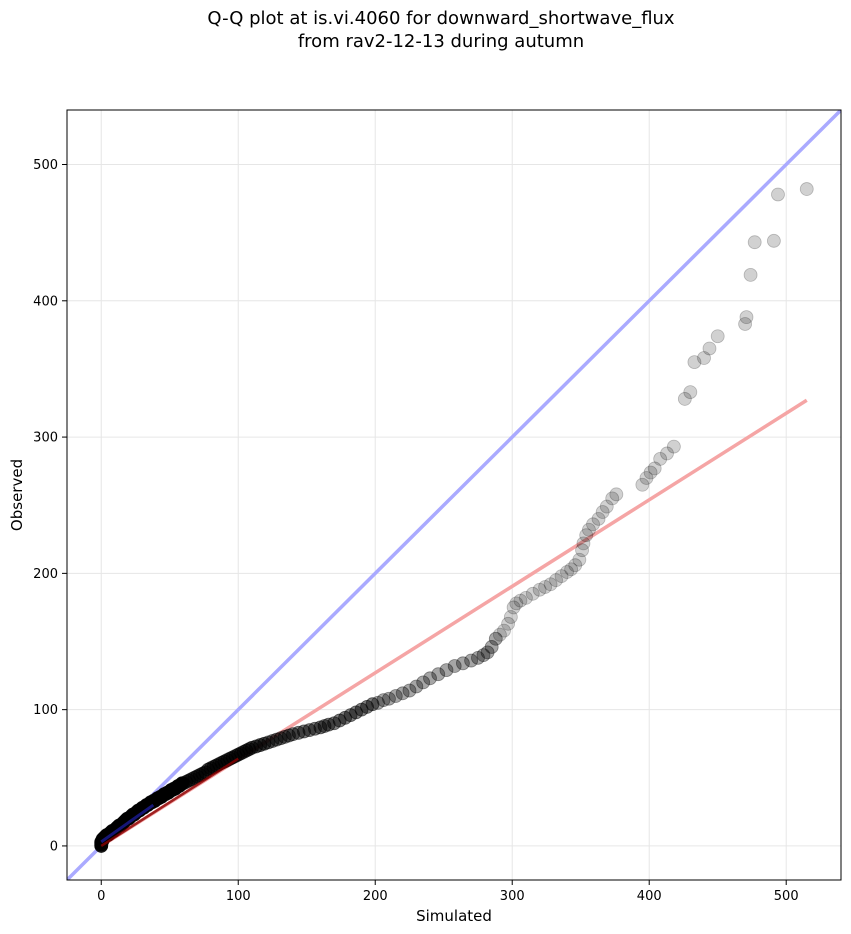  I want to click on chart-title-line2: from rav2-12-13 during autumn, so click(441, 41).